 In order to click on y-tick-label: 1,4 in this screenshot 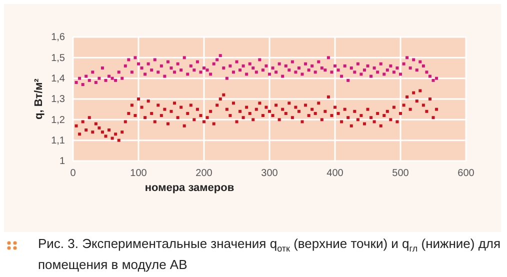, I will do `click(58, 79)`.